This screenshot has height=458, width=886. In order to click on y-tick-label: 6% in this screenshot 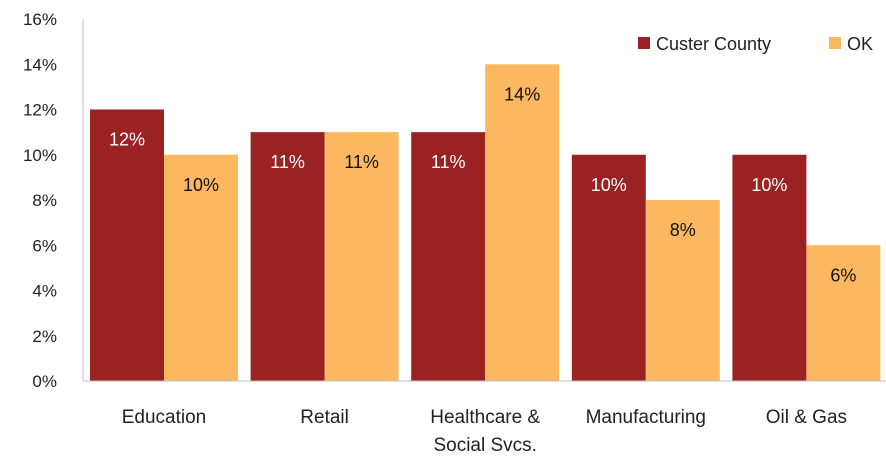, I will do `click(44, 245)`.